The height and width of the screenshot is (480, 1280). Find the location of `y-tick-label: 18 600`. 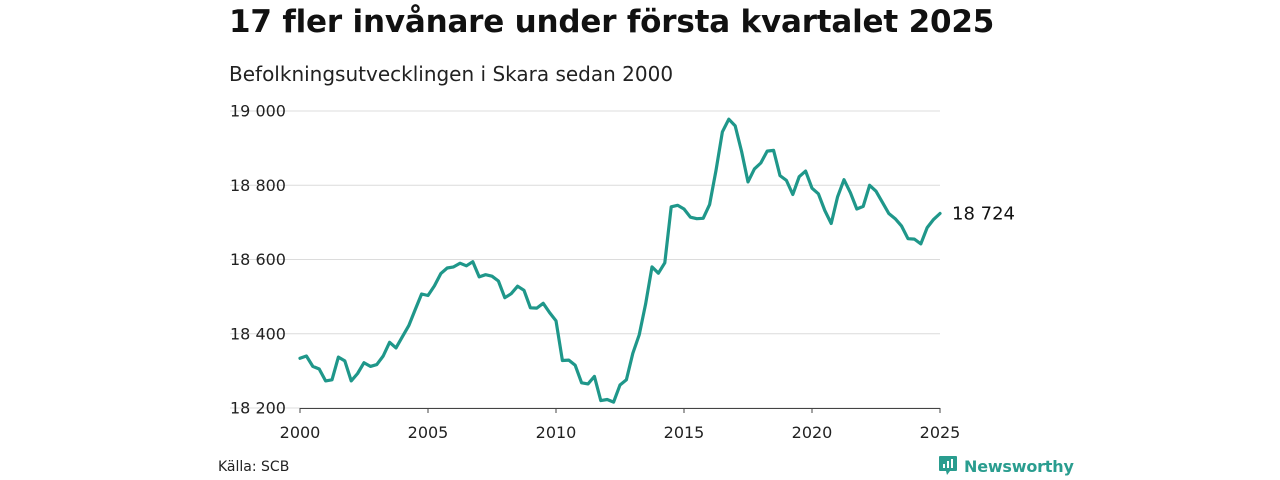

y-tick-label: 18 600 is located at coordinates (258, 259).